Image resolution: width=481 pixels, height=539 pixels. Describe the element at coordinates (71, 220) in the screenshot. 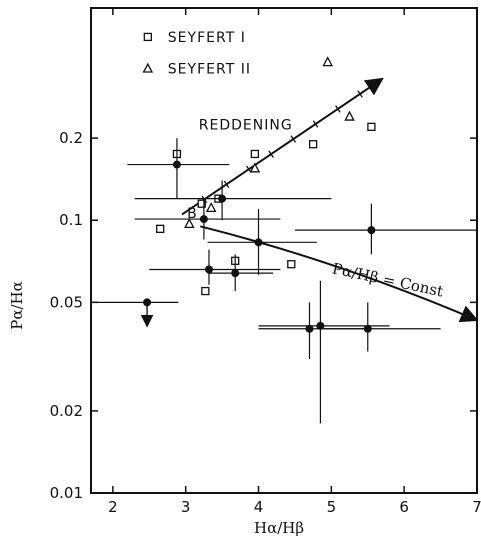

I see `y-tick-label: 0.1` at that location.